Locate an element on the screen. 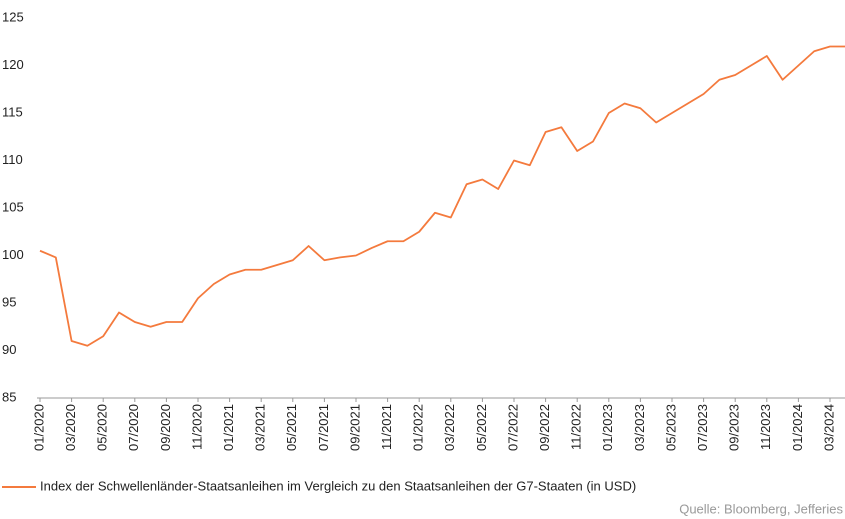 The width and height of the screenshot is (845, 519). x-tick-label: 11/2023 is located at coordinates (765, 427).